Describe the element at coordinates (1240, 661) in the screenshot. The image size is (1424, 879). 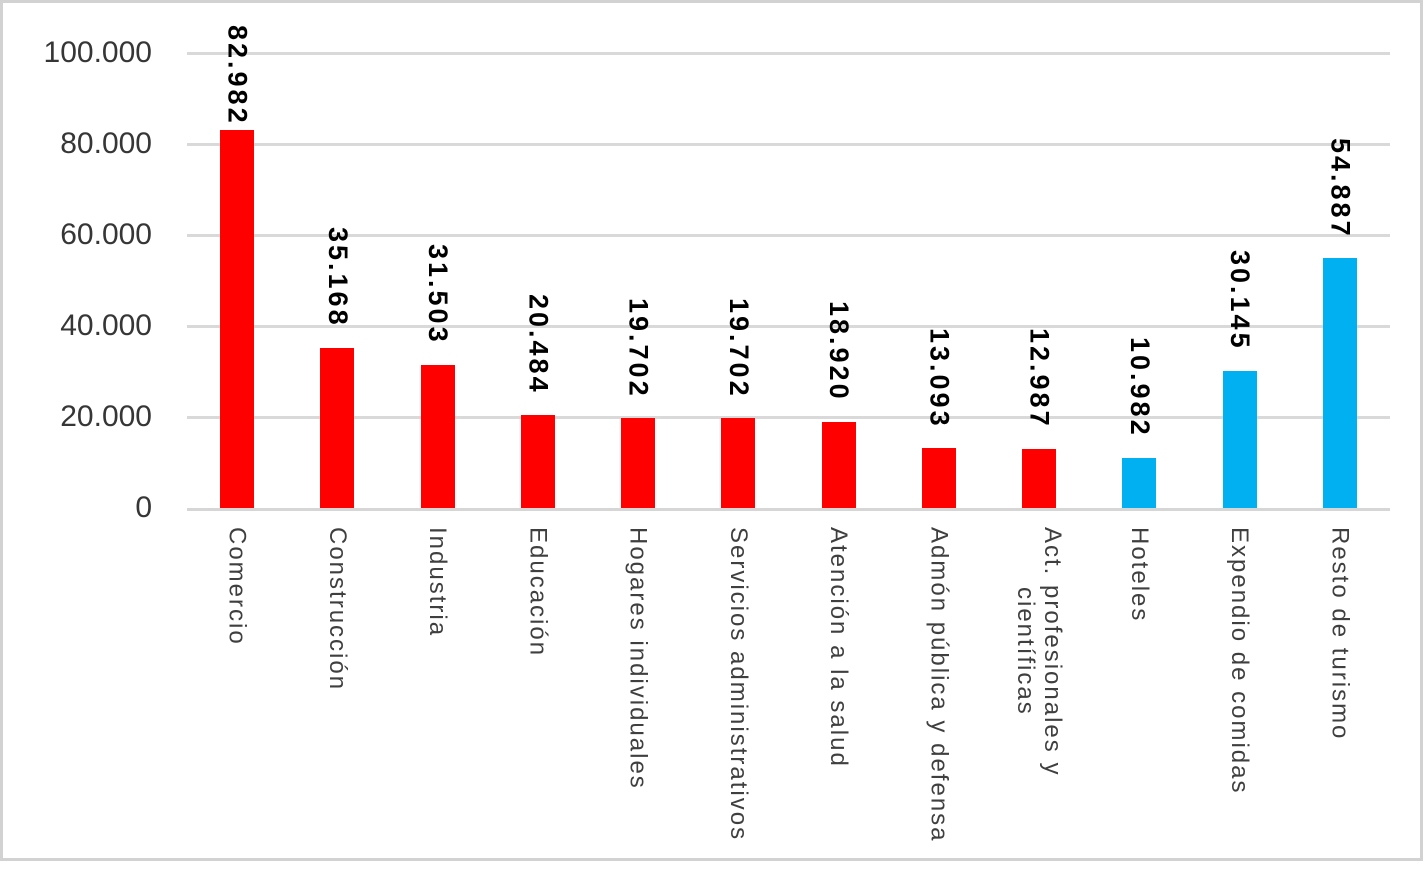
I see `category-label: Expendio de comidas` at that location.